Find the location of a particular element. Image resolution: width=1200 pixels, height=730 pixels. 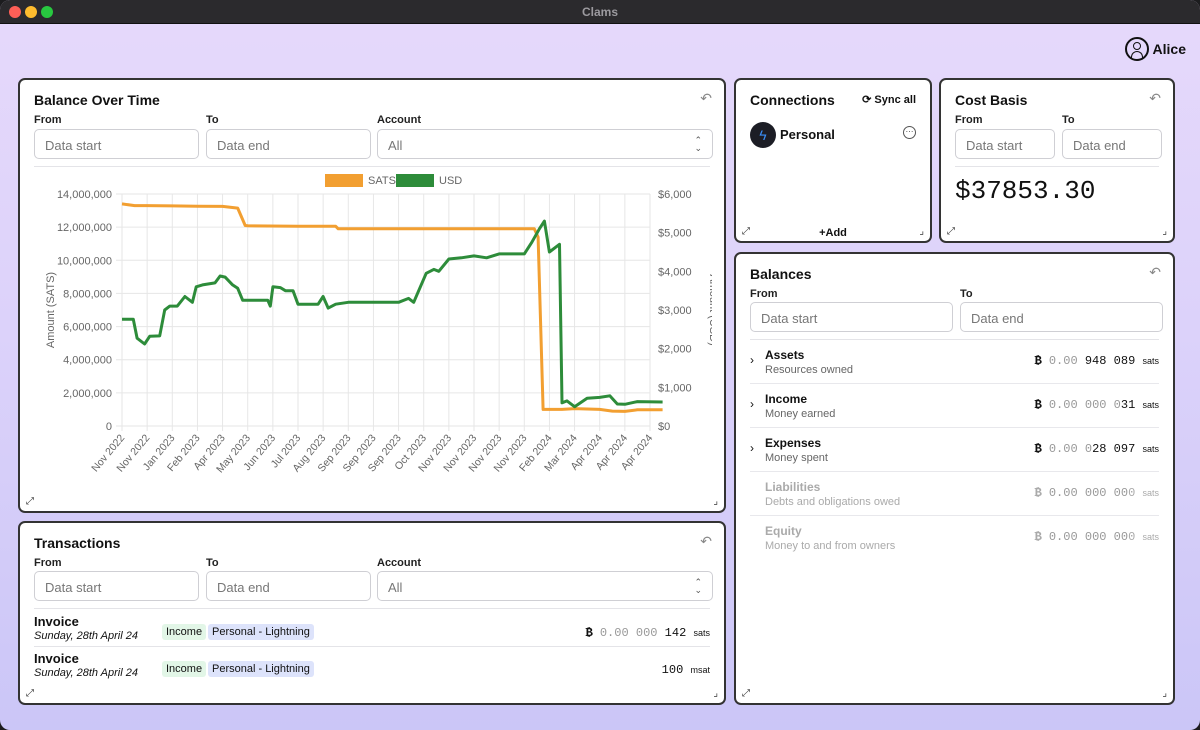

y-tick-label-left: 0 is located at coordinates (109, 427).